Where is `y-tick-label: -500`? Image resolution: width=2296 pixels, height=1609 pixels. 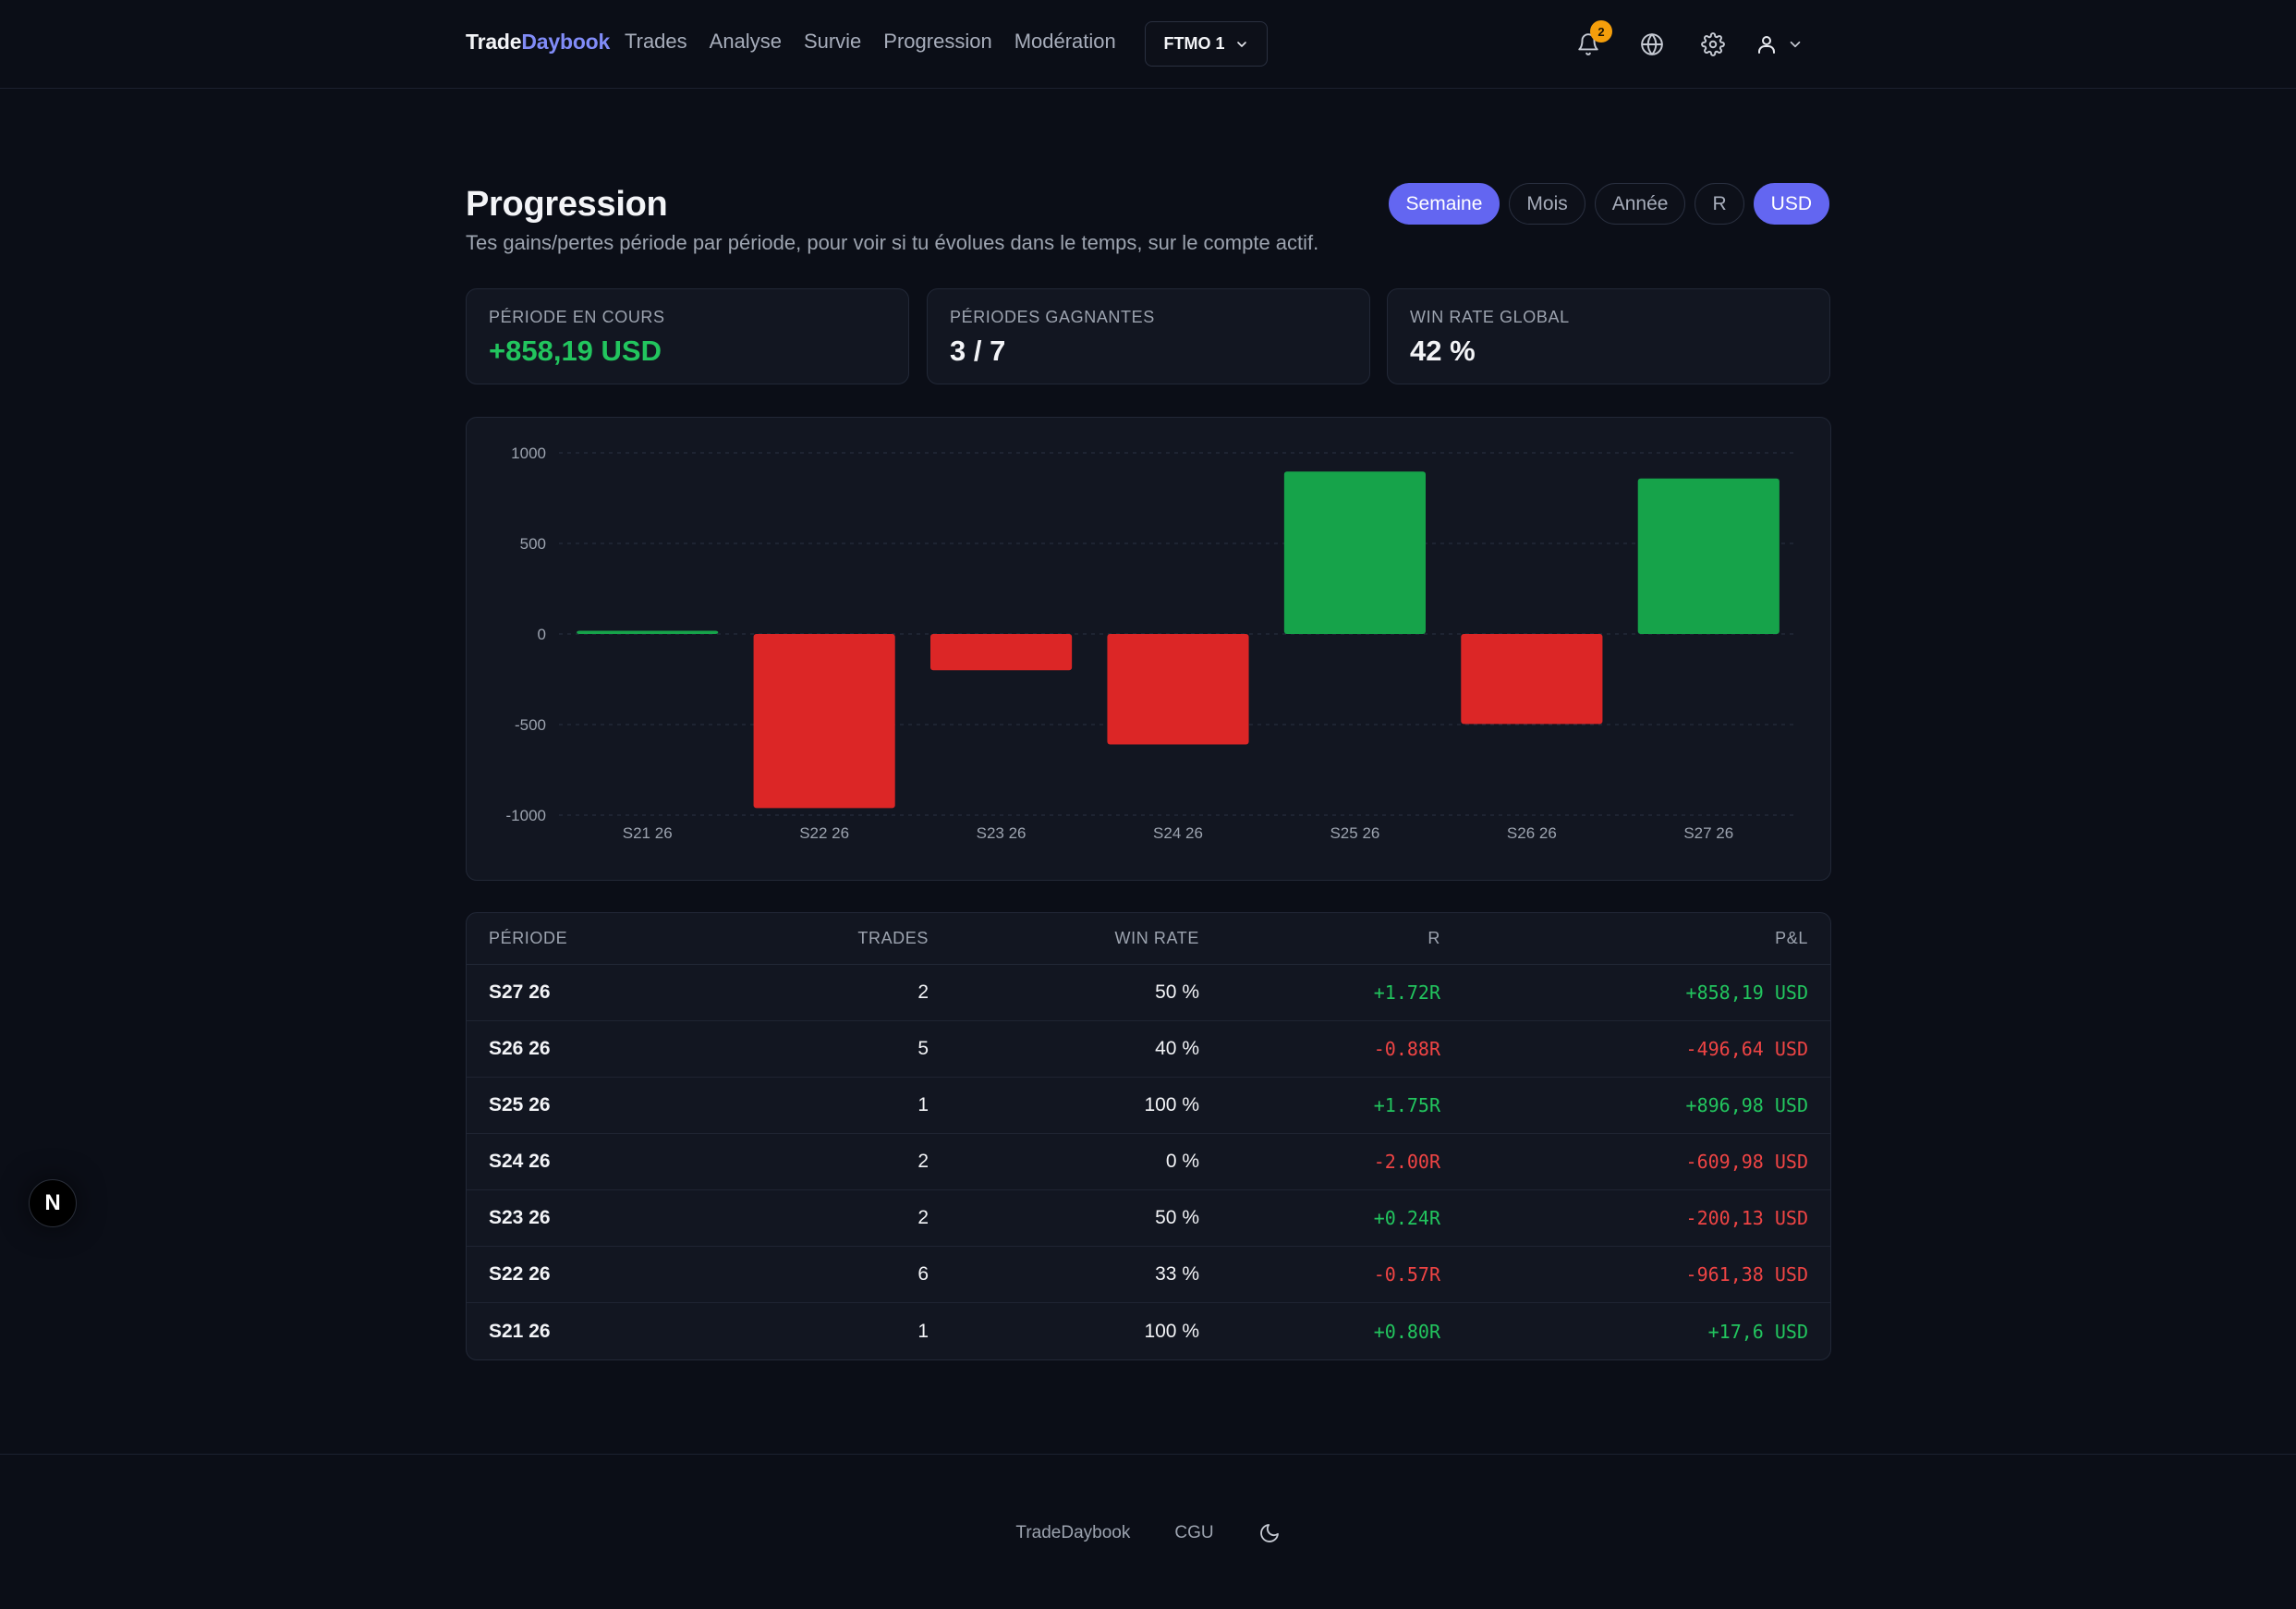
y-tick-label: -500 is located at coordinates (530, 725).